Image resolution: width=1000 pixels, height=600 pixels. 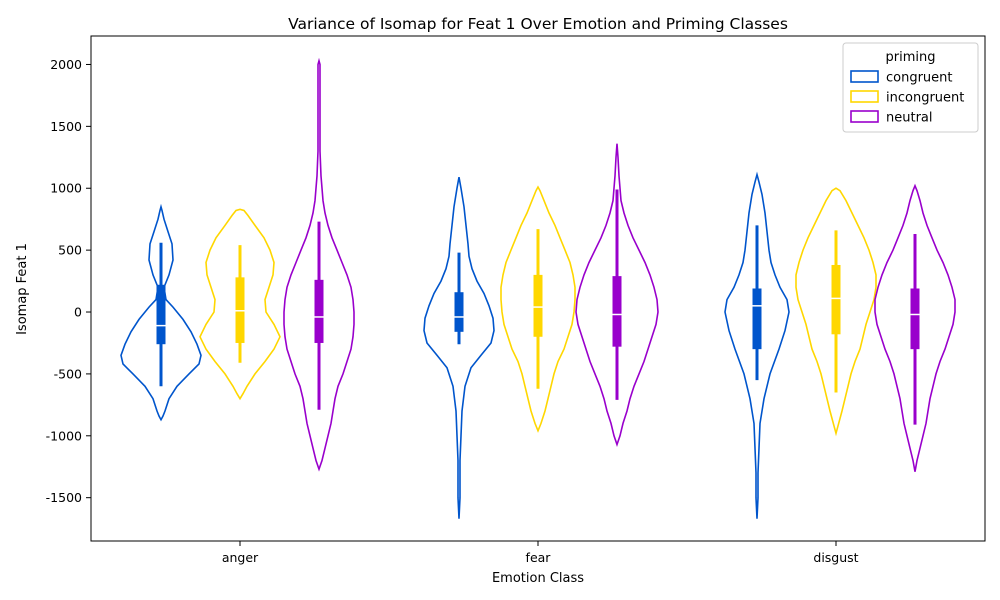 I want to click on y-tick-label: 0, so click(x=78, y=312).